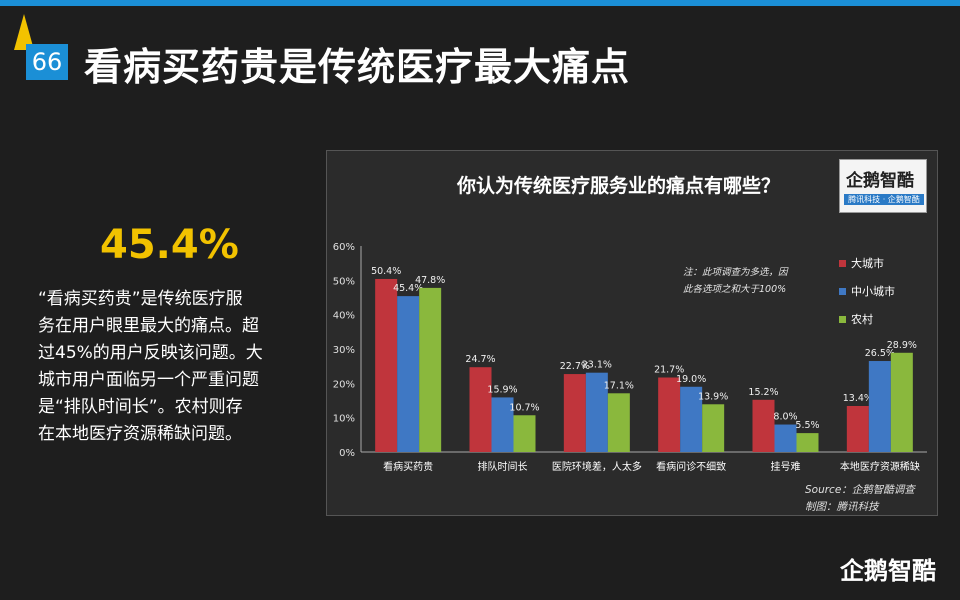  What do you see at coordinates (713, 396) in the screenshot?
I see `data-label: 13.9%` at bounding box center [713, 396].